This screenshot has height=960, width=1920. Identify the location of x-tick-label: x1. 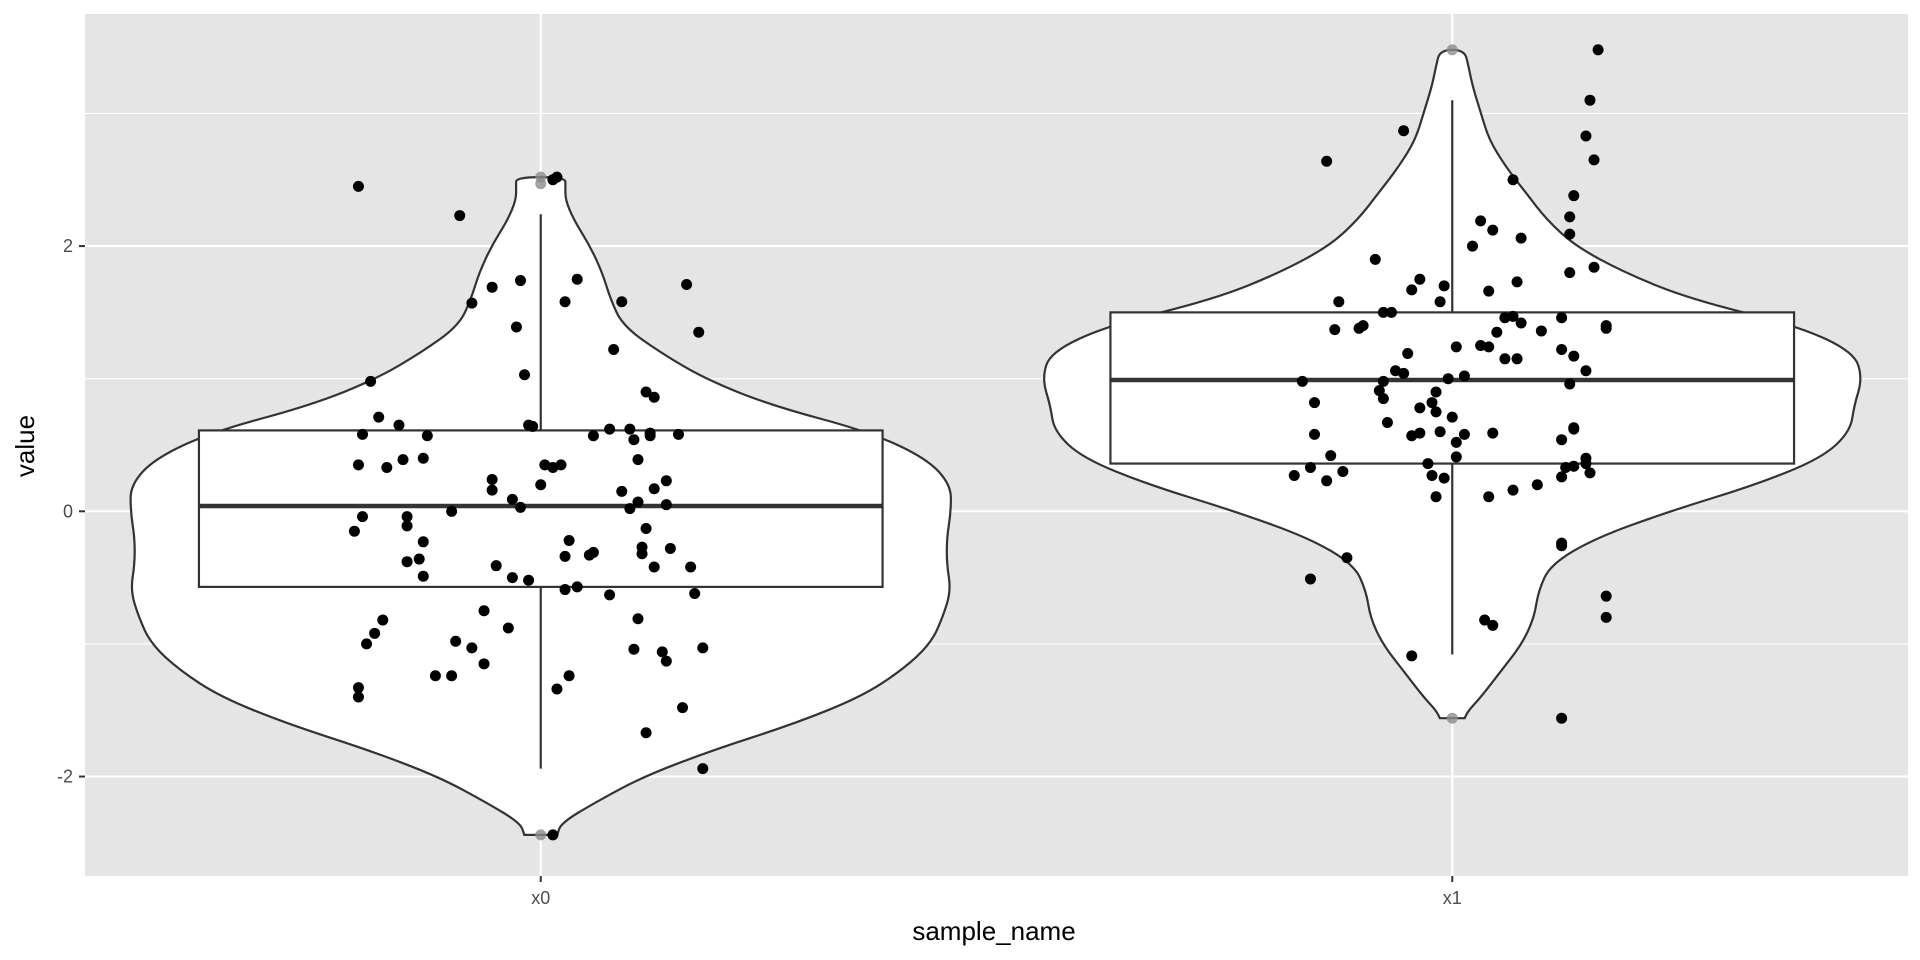
(1452, 898).